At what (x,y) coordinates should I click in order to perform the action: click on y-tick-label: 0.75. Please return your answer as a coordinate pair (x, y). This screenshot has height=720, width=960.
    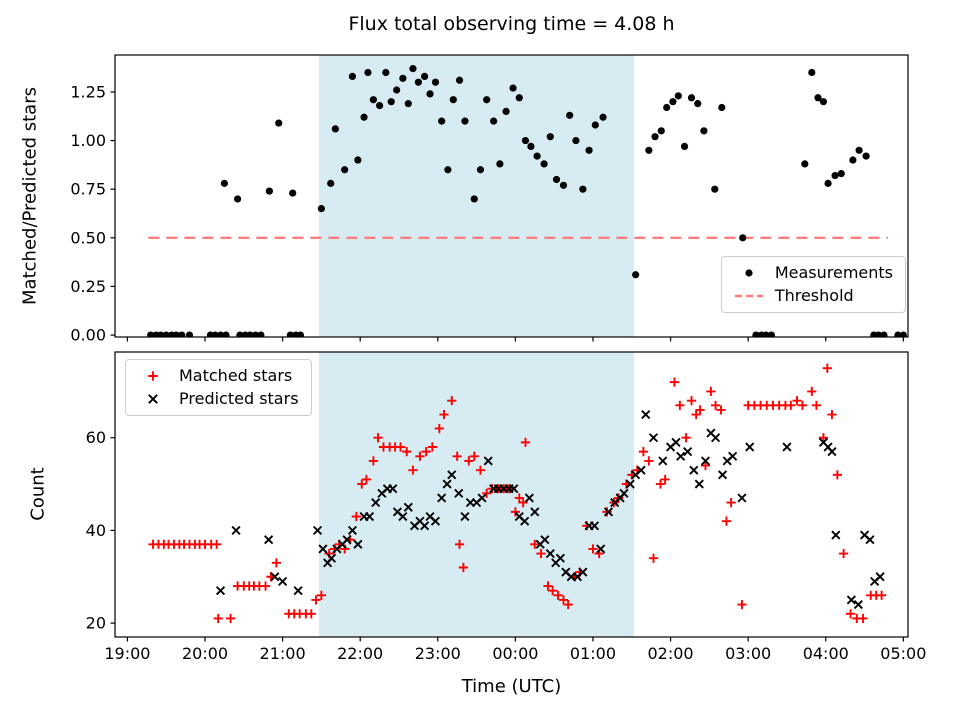
    Looking at the image, I should click on (88, 189).